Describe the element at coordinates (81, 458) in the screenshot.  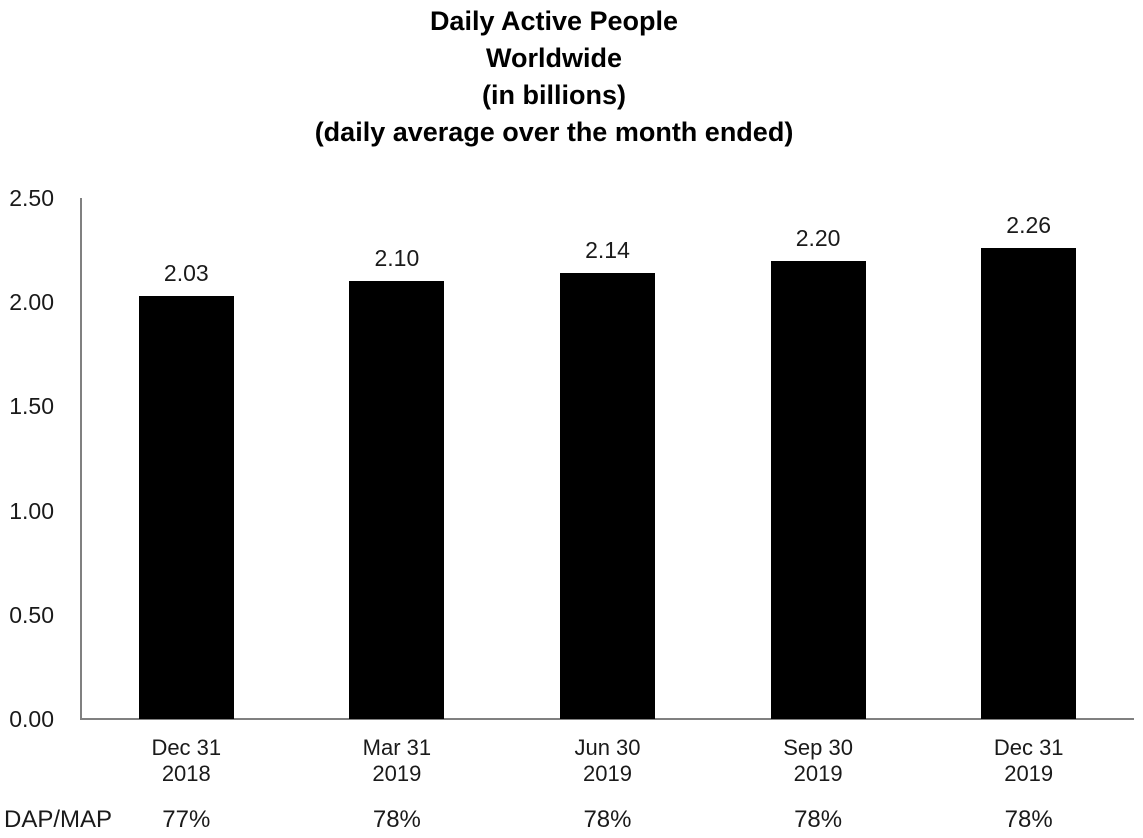
I see `y-axis-line` at that location.